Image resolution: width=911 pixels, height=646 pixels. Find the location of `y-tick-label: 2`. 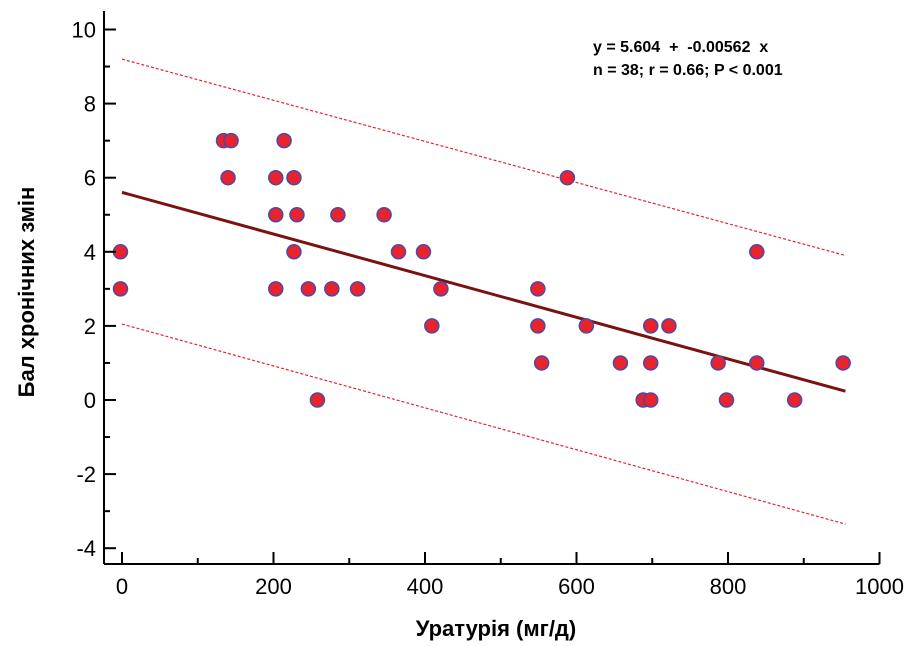

y-tick-label: 2 is located at coordinates (90, 326).